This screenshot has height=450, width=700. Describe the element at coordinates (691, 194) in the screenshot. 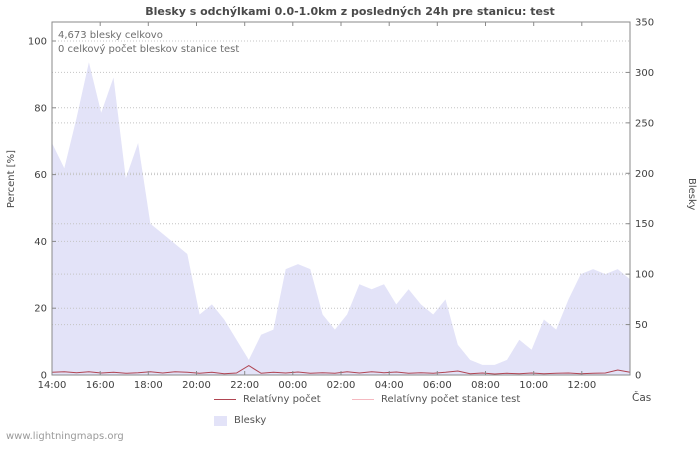

I see `y-axis-label-right: Blesky` at that location.